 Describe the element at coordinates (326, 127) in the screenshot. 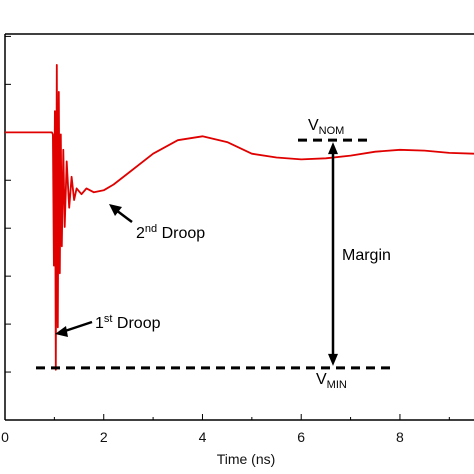

I see `vnom-label: VNOM` at that location.